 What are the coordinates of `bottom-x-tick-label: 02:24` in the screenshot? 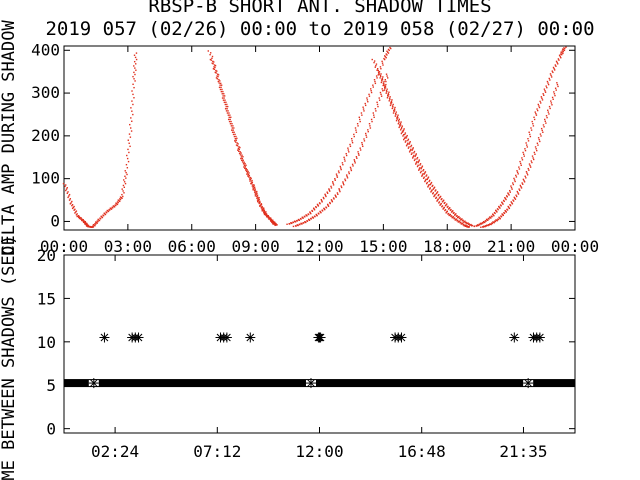 It's located at (115, 451).